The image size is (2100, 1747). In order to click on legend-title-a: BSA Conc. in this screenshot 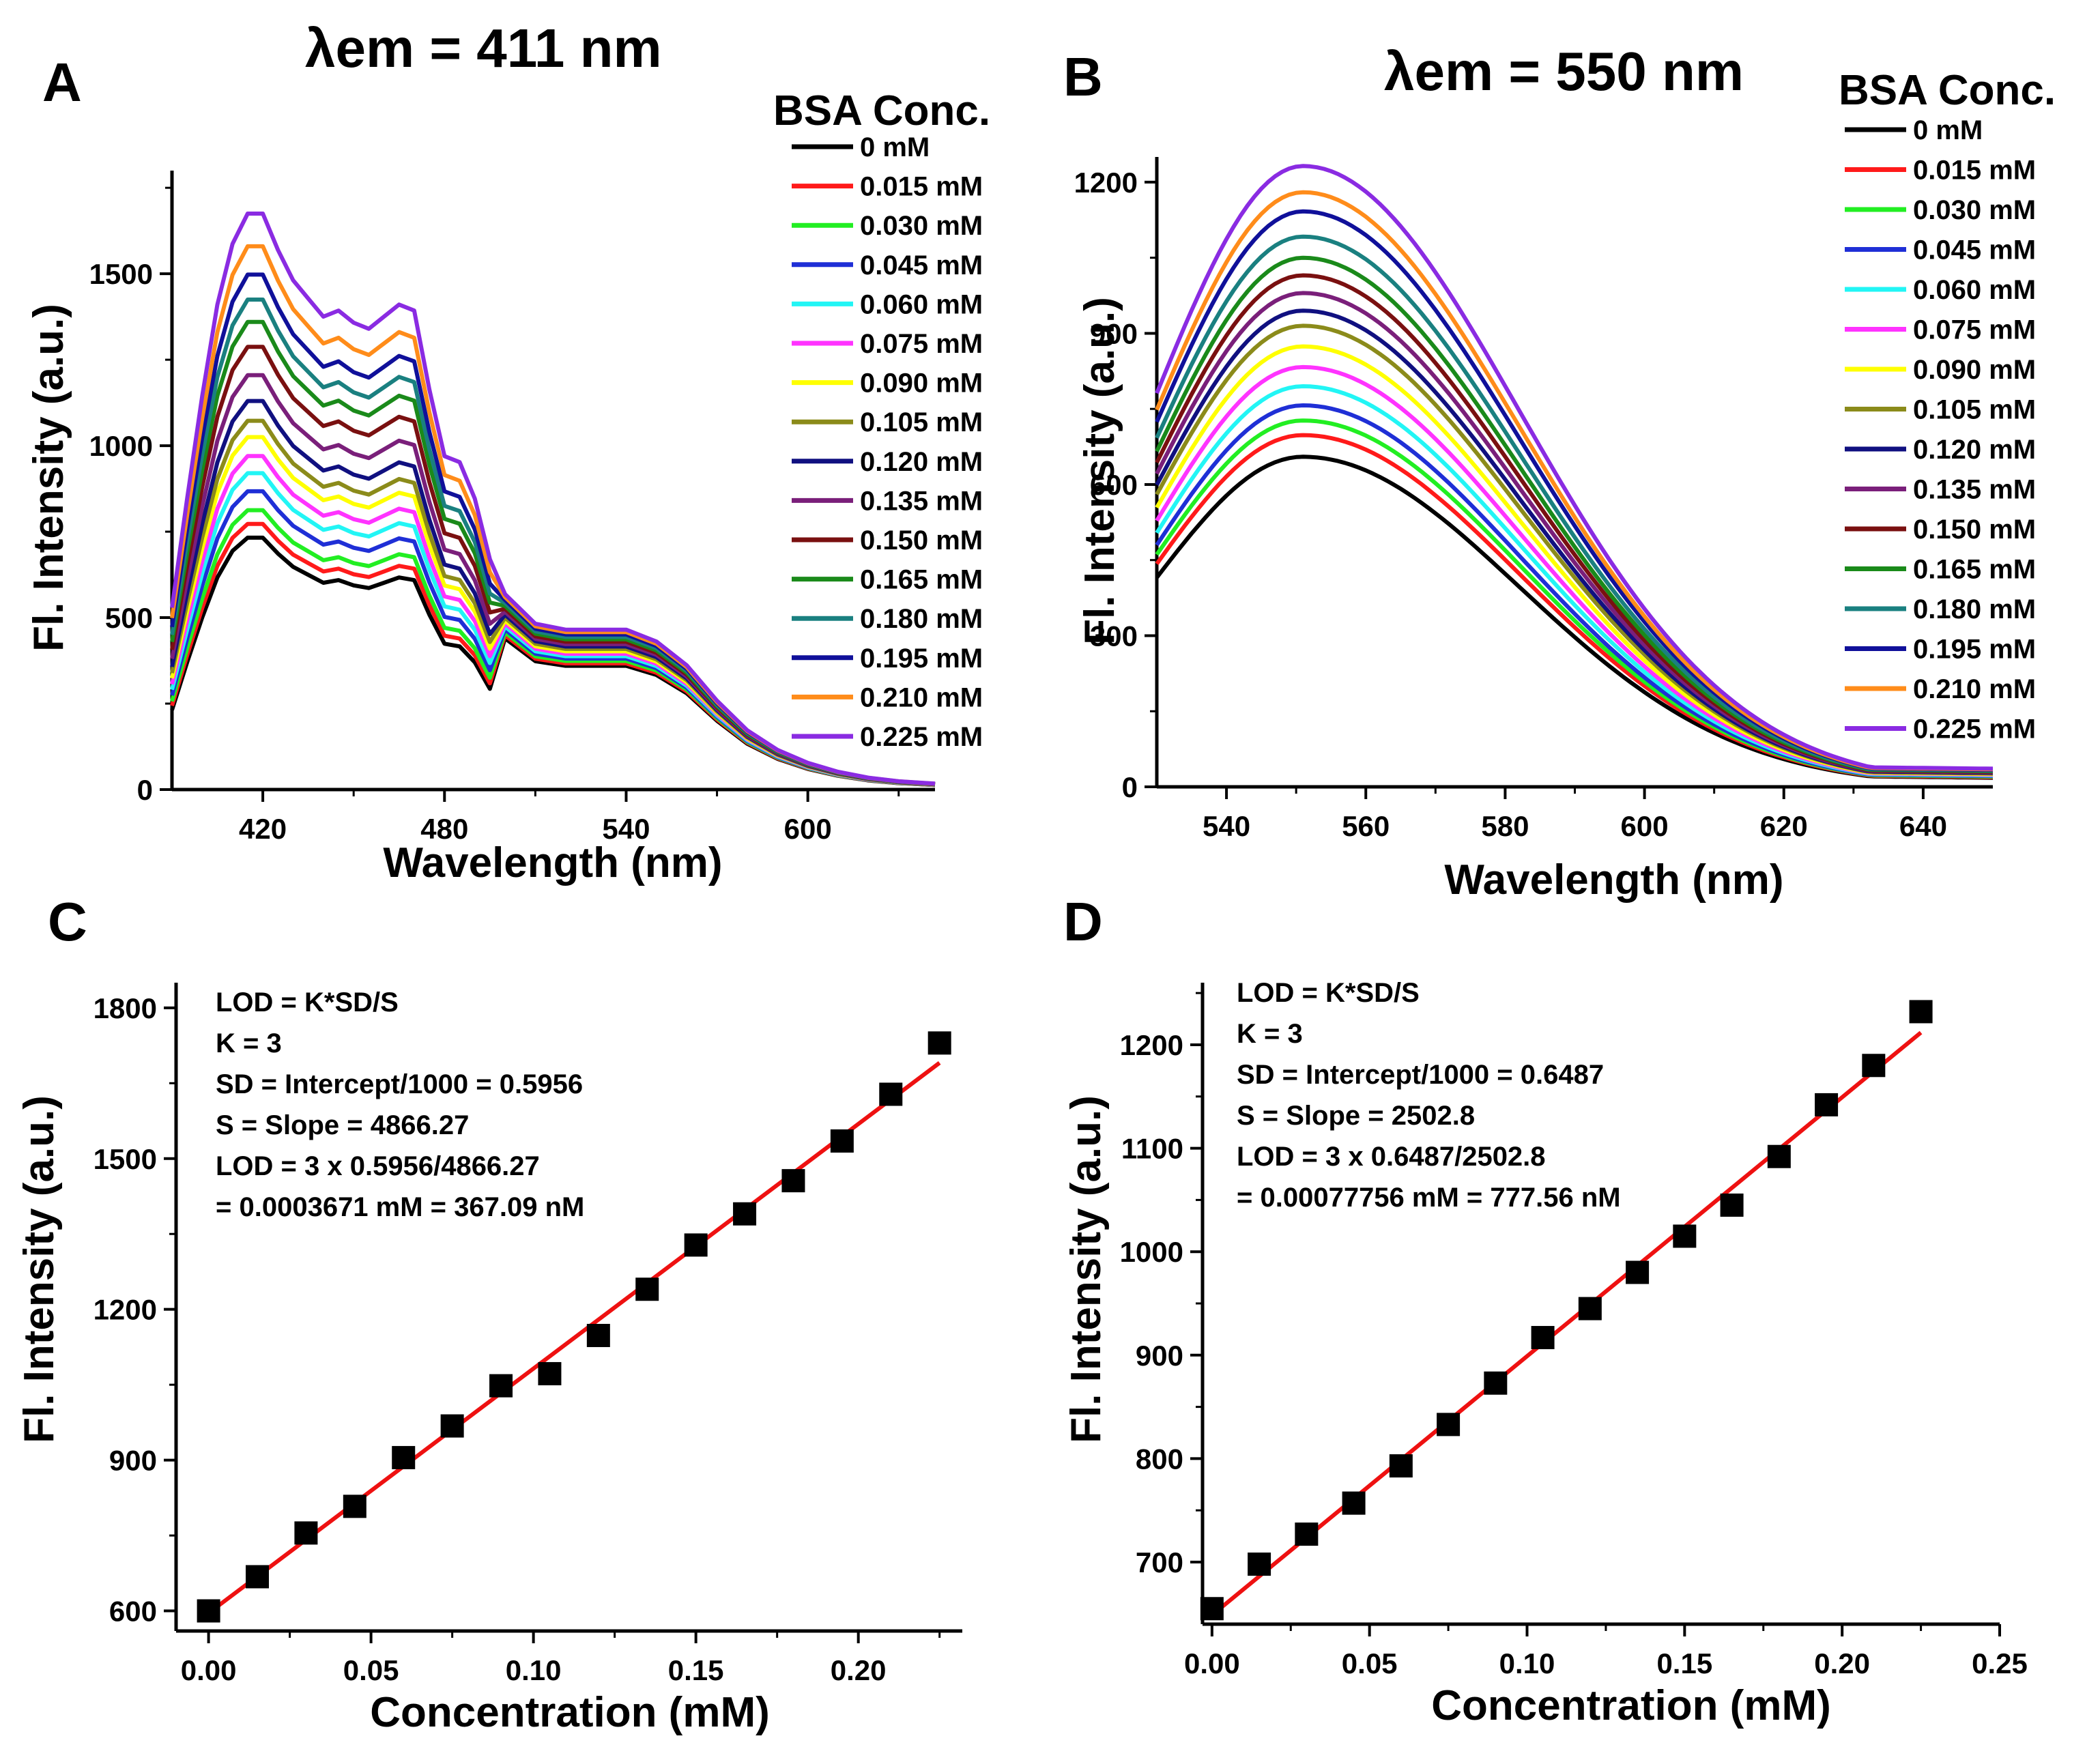, I will do `click(881, 110)`.